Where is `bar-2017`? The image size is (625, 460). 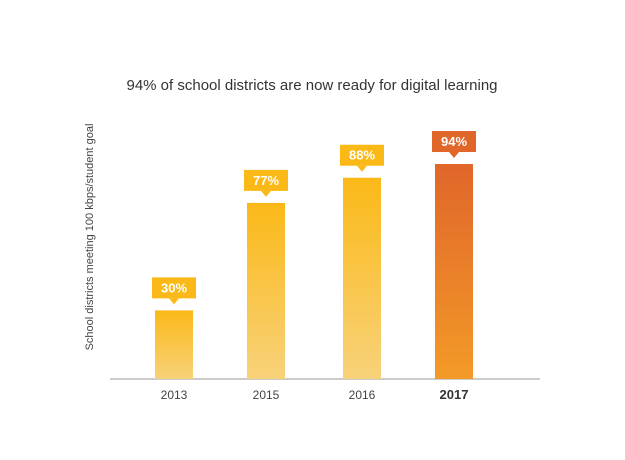
bar-2017 is located at coordinates (454, 271).